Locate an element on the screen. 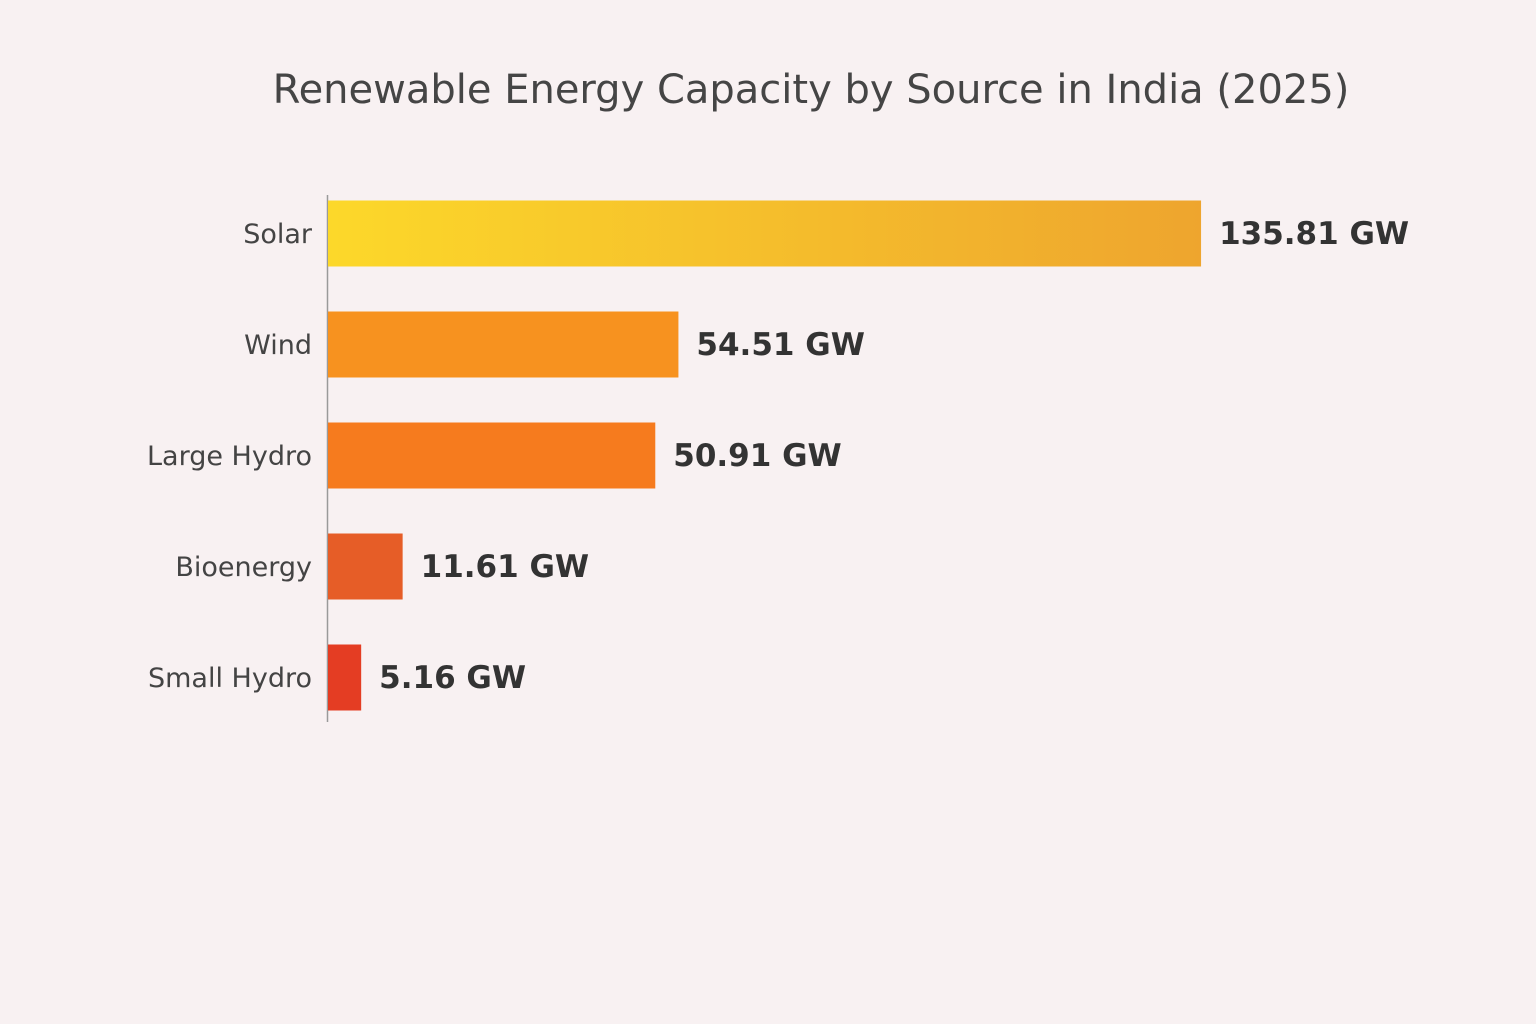 This screenshot has width=1536, height=1024. category-label: Wind is located at coordinates (278, 345).